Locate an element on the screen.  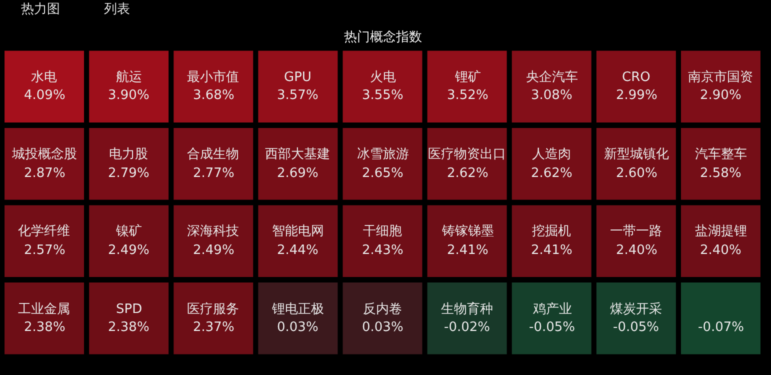
category-label: 锂矿 is located at coordinates (467, 77).